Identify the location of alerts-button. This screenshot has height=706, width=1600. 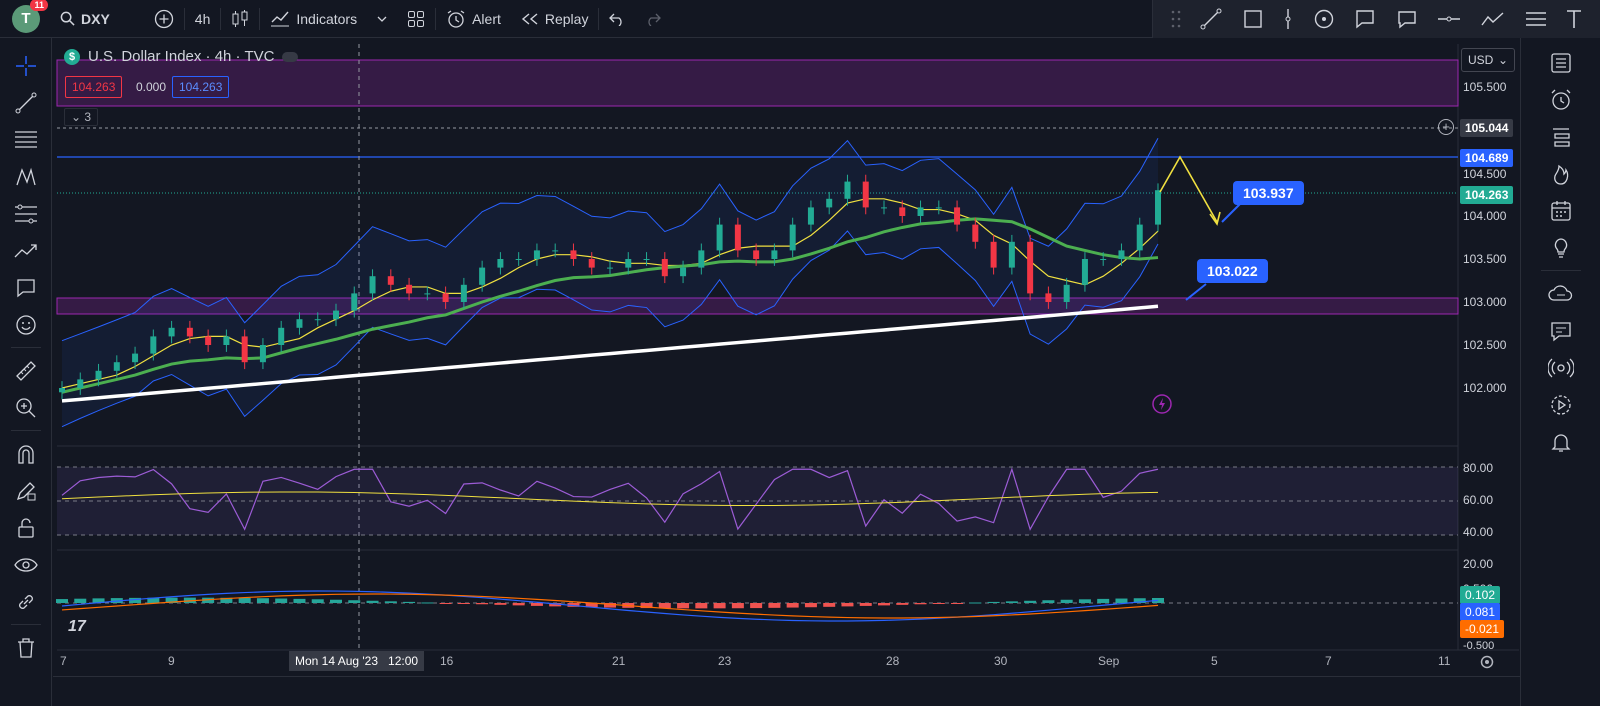
(1561, 99).